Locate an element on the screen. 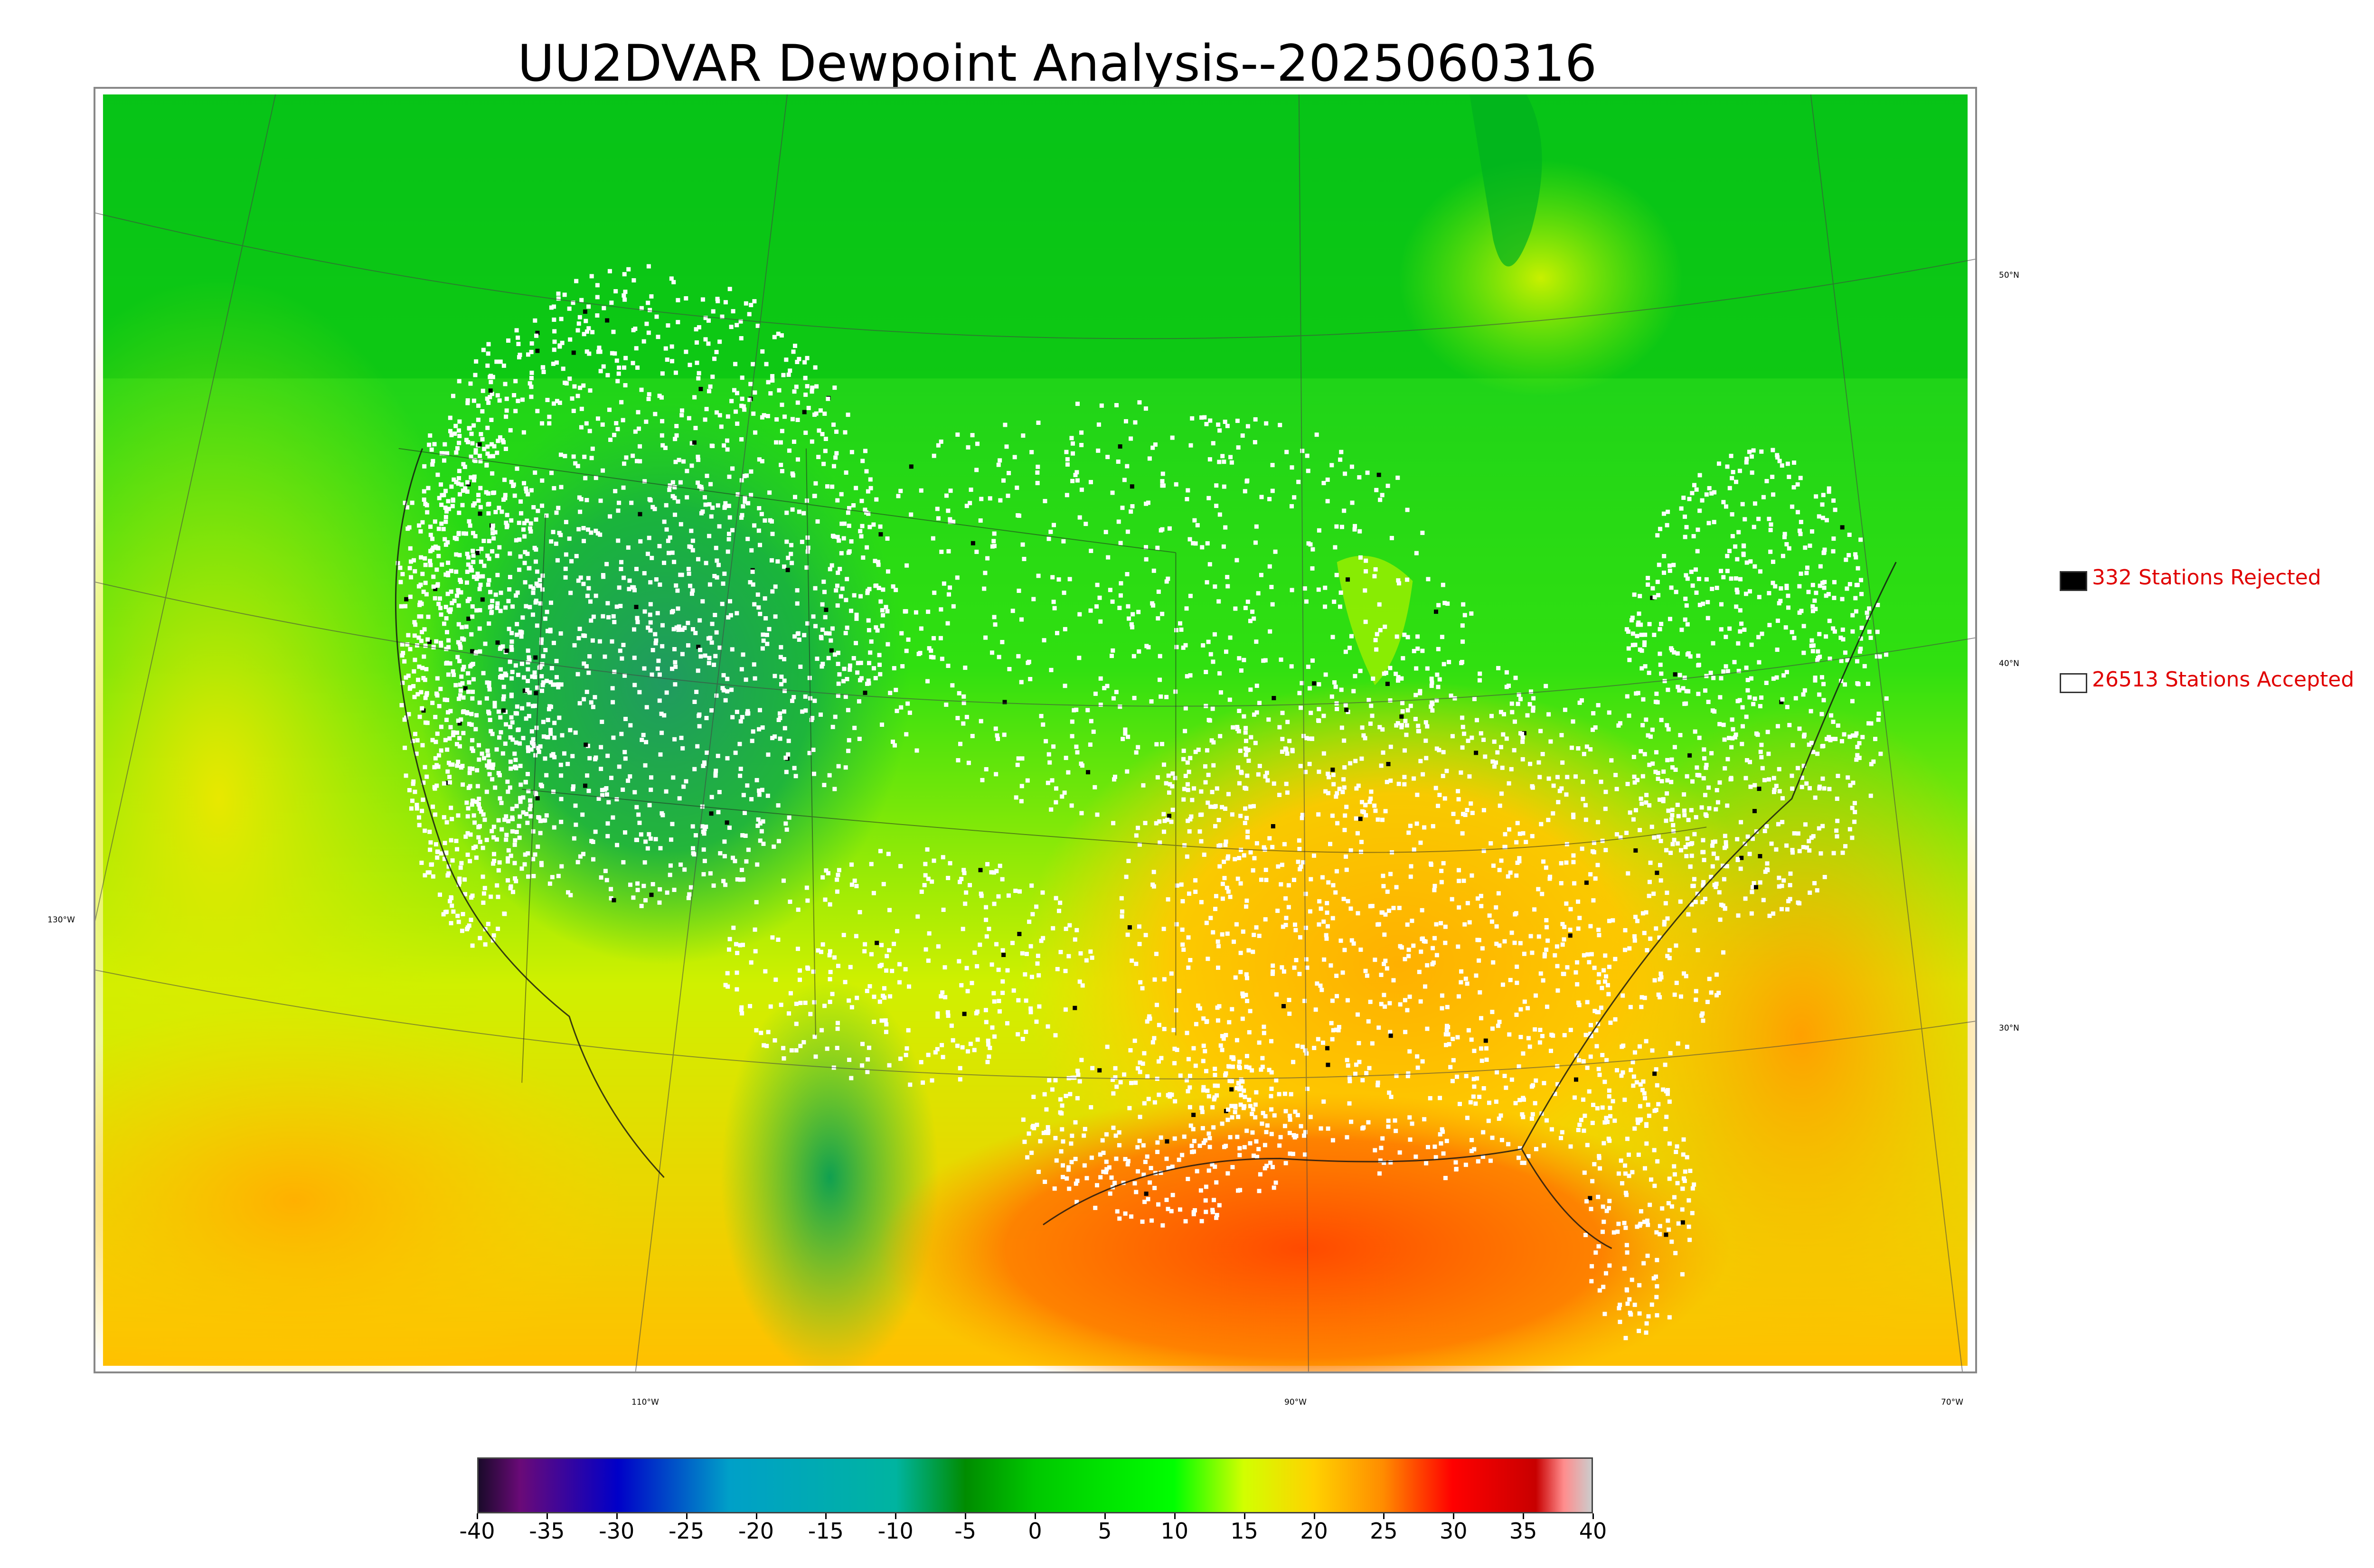 The width and height of the screenshot is (2374, 1568). latitude-label-50: 50°N is located at coordinates (2009, 275).